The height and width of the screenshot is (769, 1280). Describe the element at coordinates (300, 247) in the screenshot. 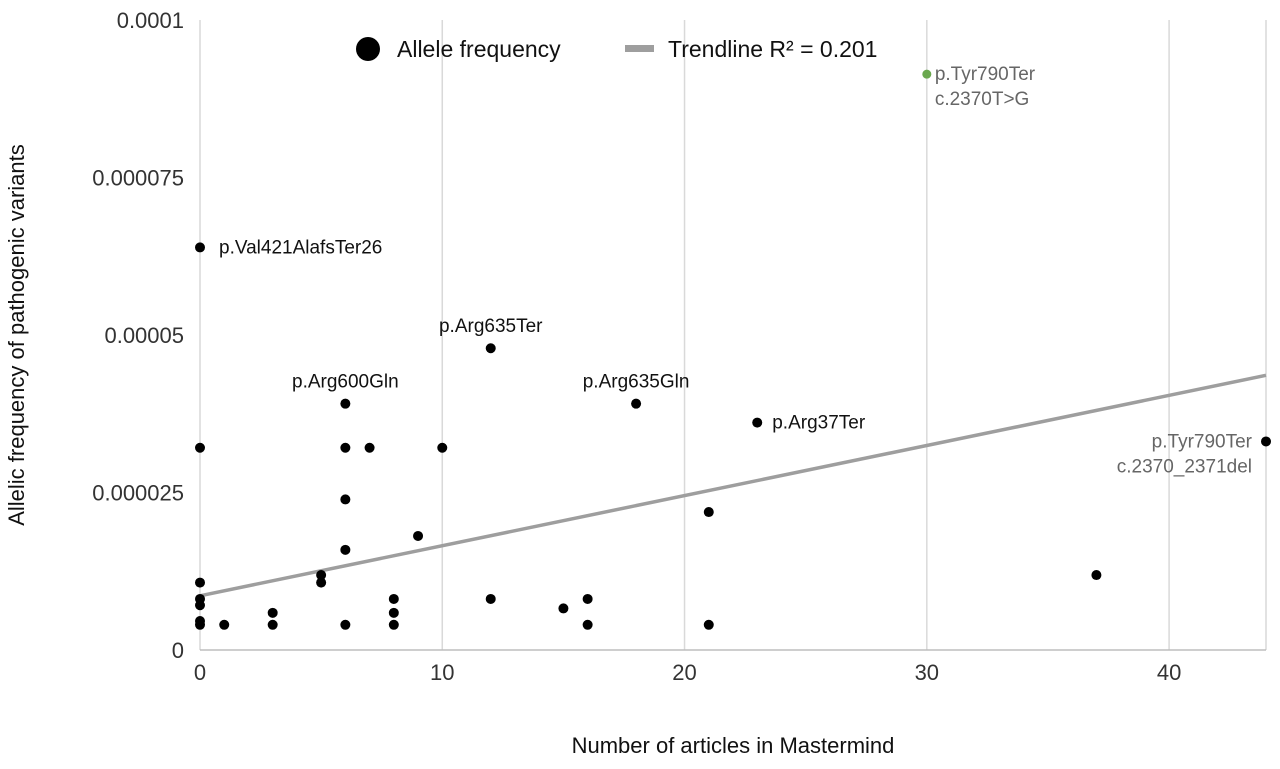

I see `data-label: p.Val421AlafsTer26` at that location.